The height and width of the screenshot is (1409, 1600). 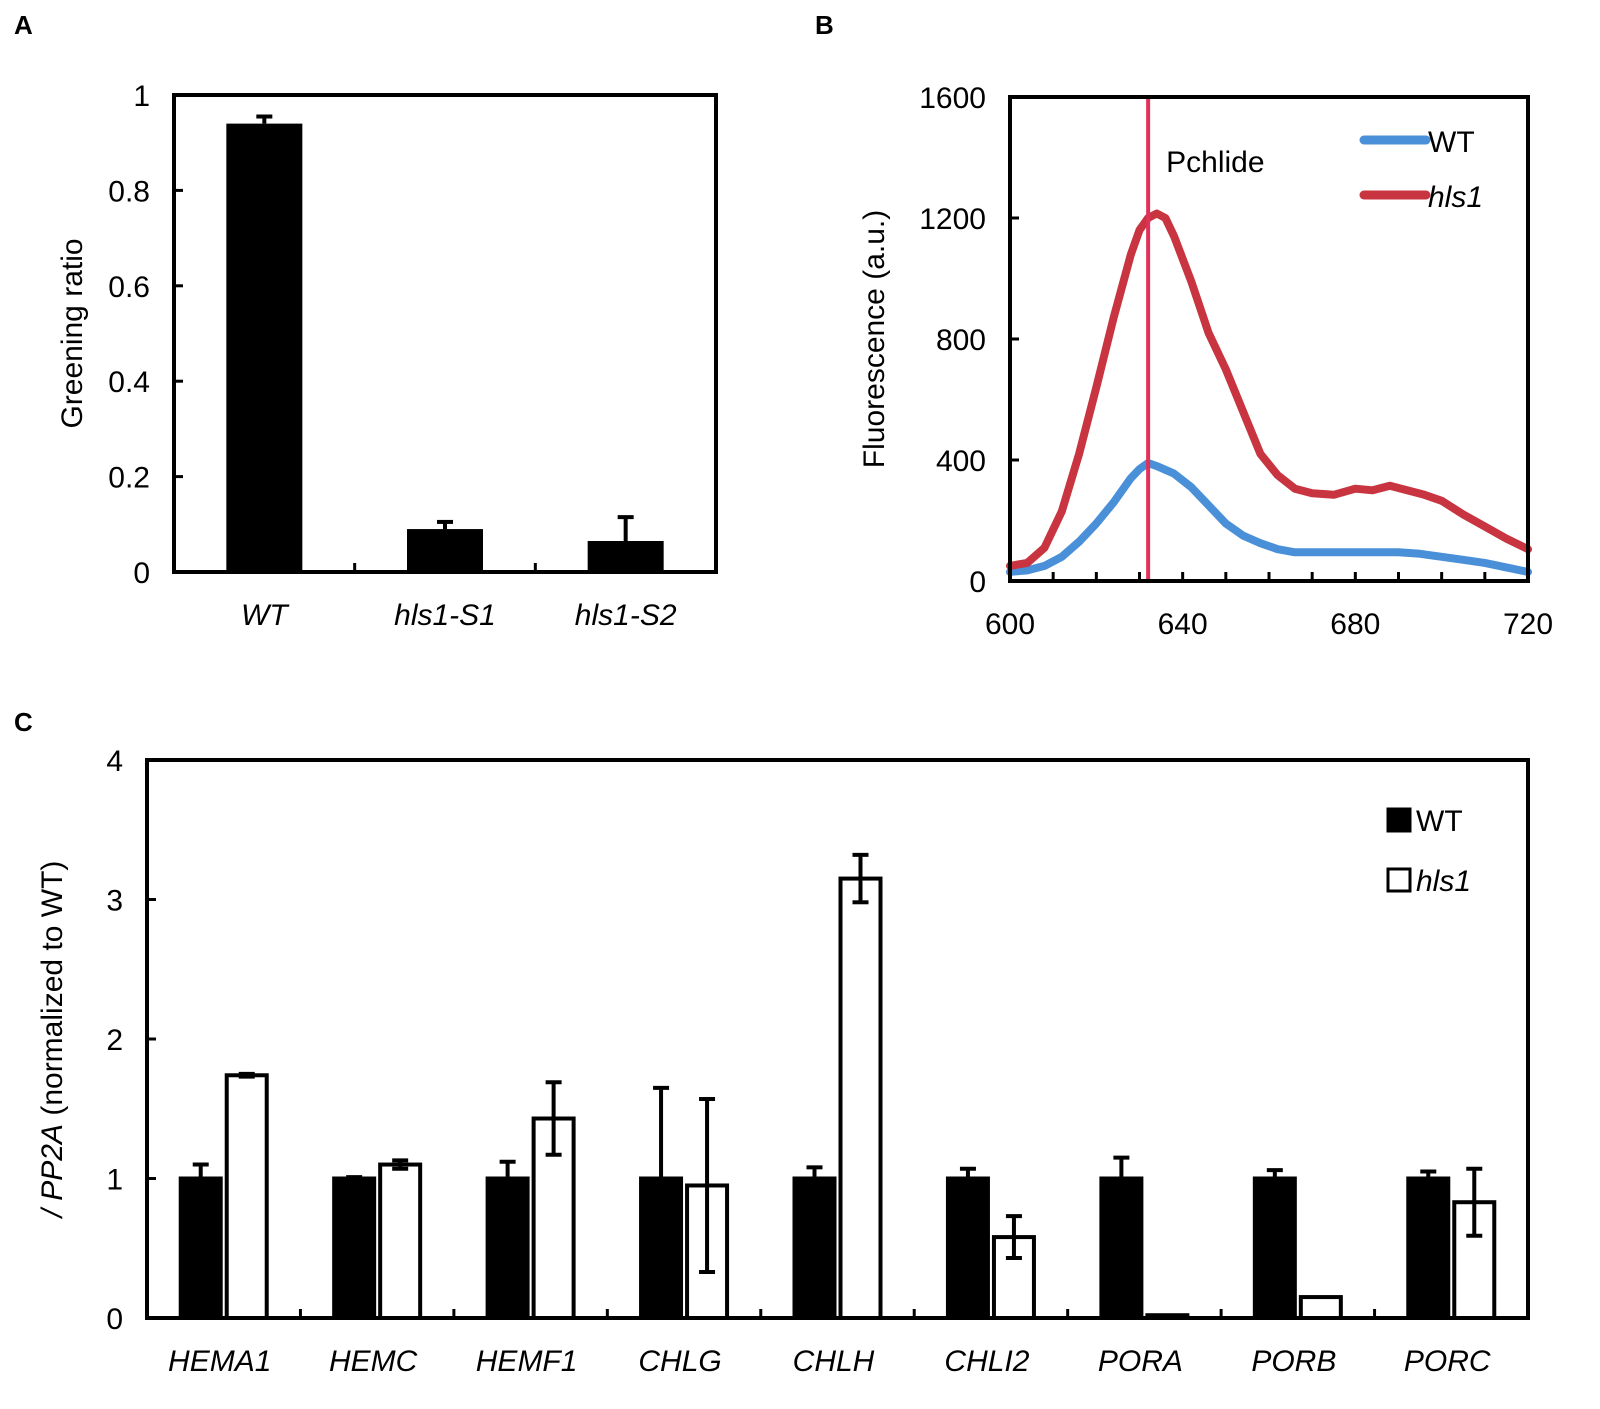 What do you see at coordinates (72, 333) in the screenshot?
I see `y-axis-title: Greening ratio` at bounding box center [72, 333].